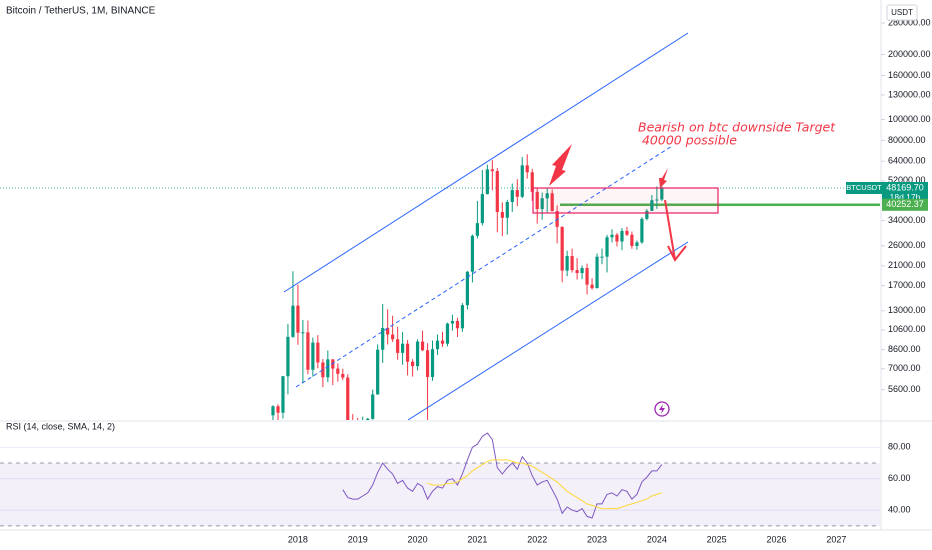 The image size is (932, 550). Describe the element at coordinates (625, 200) in the screenshot. I see `resistance-box` at that location.